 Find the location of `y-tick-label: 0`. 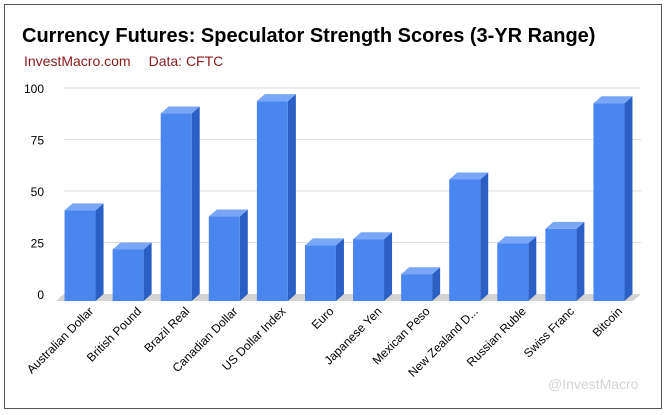

y-tick-label: 0 is located at coordinates (40, 295).